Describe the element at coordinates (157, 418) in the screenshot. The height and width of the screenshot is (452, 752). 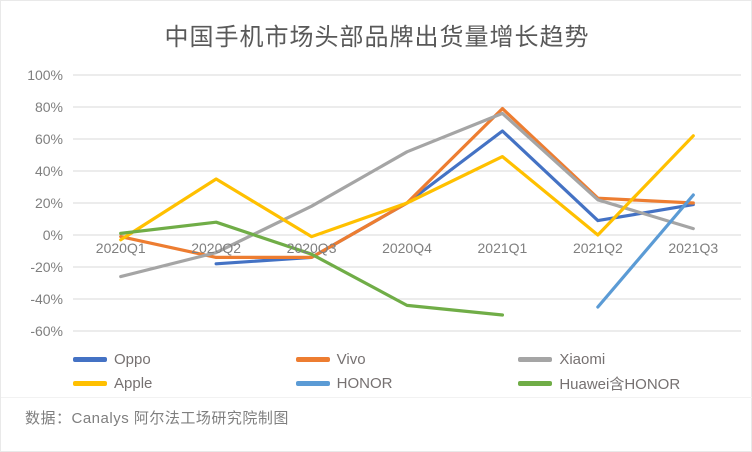
I see `data-source-note: 数据：Canalys 阿尔法工场研究院制图` at that location.